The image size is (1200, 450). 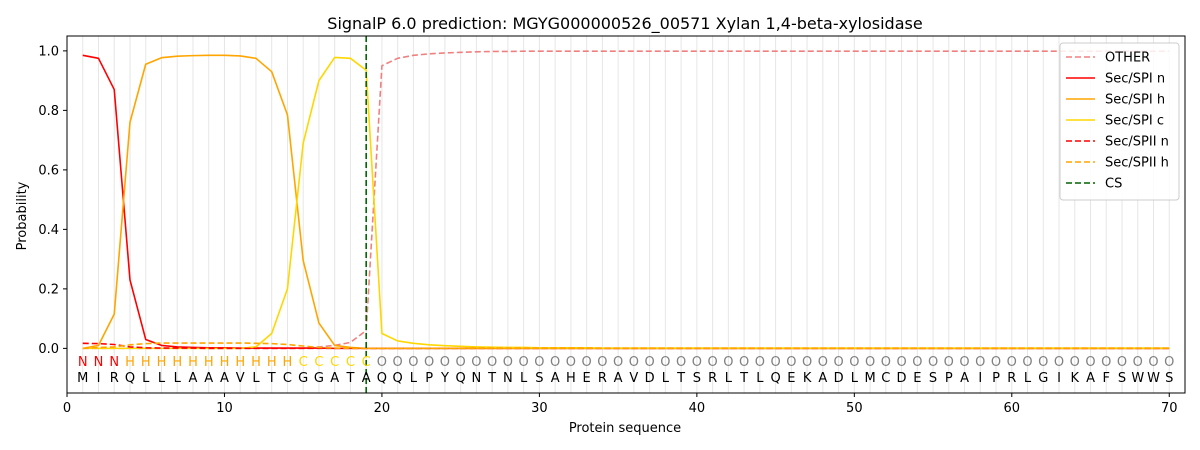 I want to click on region-label: C, so click(x=366, y=362).